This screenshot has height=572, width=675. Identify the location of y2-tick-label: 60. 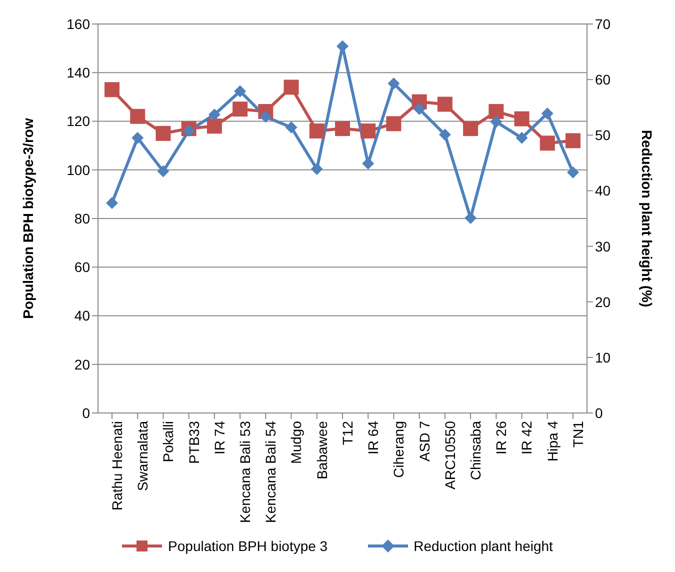
(603, 80).